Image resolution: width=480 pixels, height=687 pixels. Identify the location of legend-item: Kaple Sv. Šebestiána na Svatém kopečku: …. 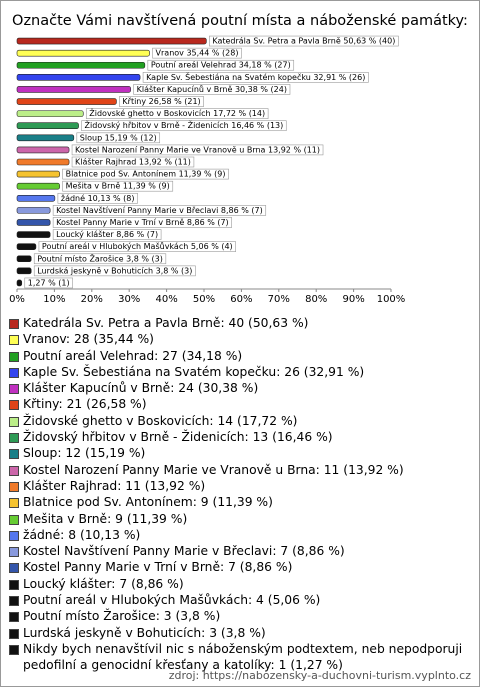
(240, 372).